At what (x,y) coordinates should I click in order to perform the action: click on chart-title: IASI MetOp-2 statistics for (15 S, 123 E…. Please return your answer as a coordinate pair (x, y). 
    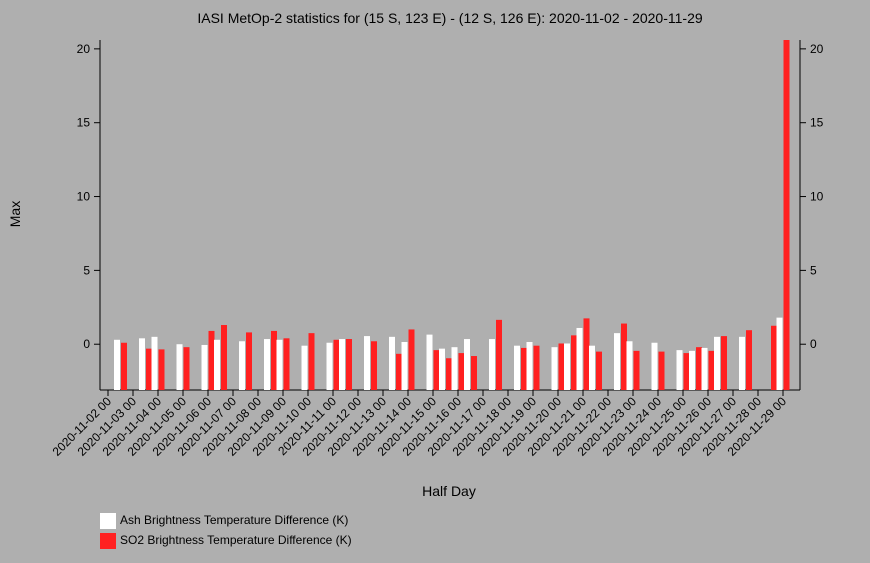
    Looking at the image, I should click on (449, 18).